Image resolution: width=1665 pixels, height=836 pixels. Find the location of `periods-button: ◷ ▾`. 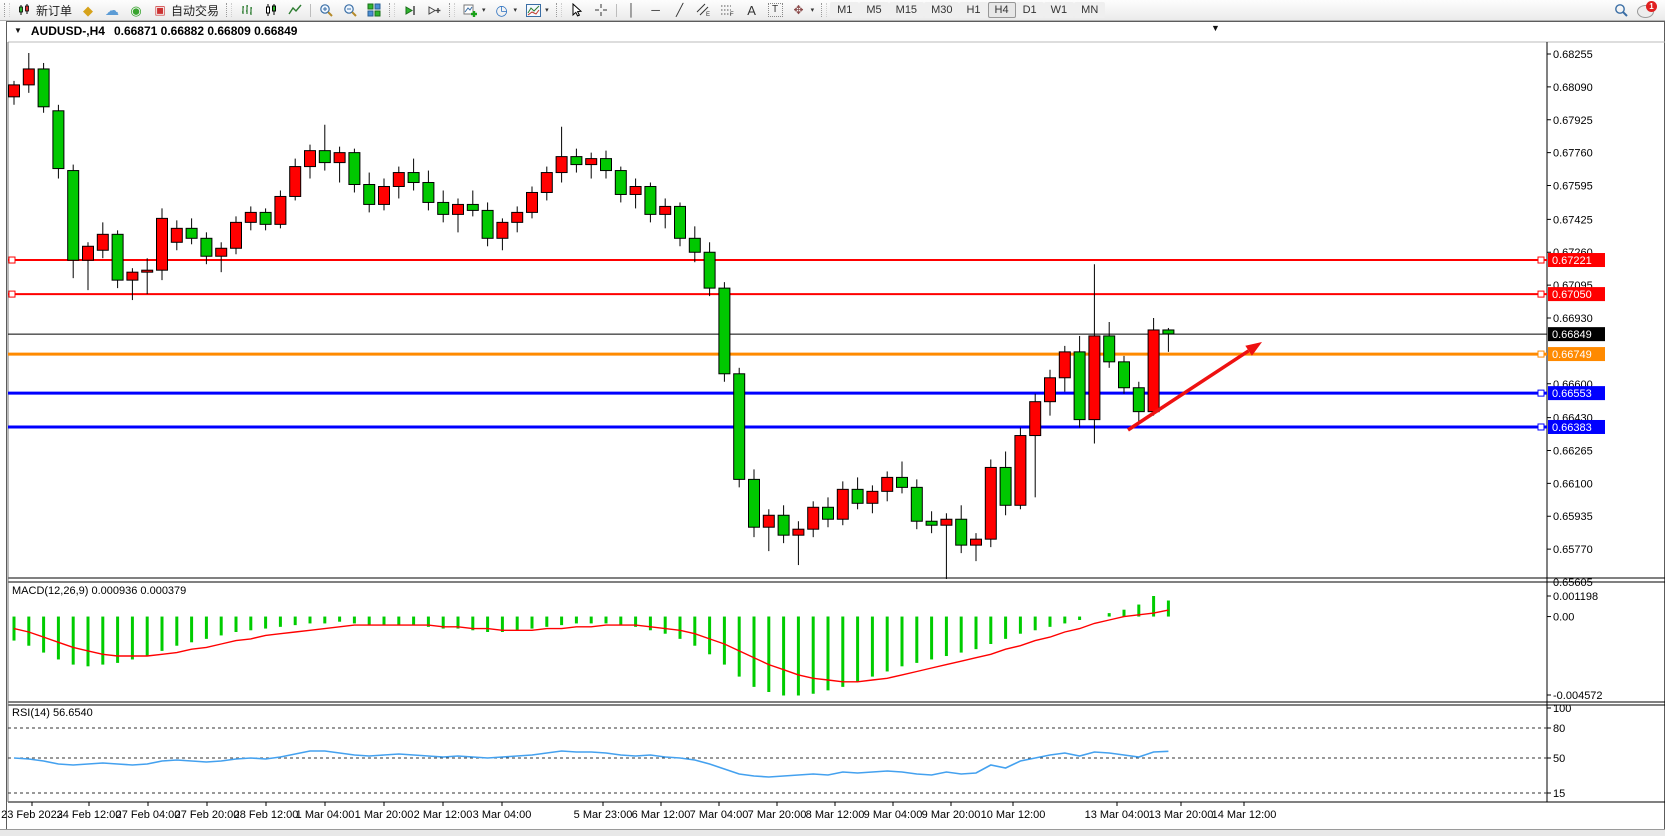

periods-button: ◷ ▾ is located at coordinates (506, 10).